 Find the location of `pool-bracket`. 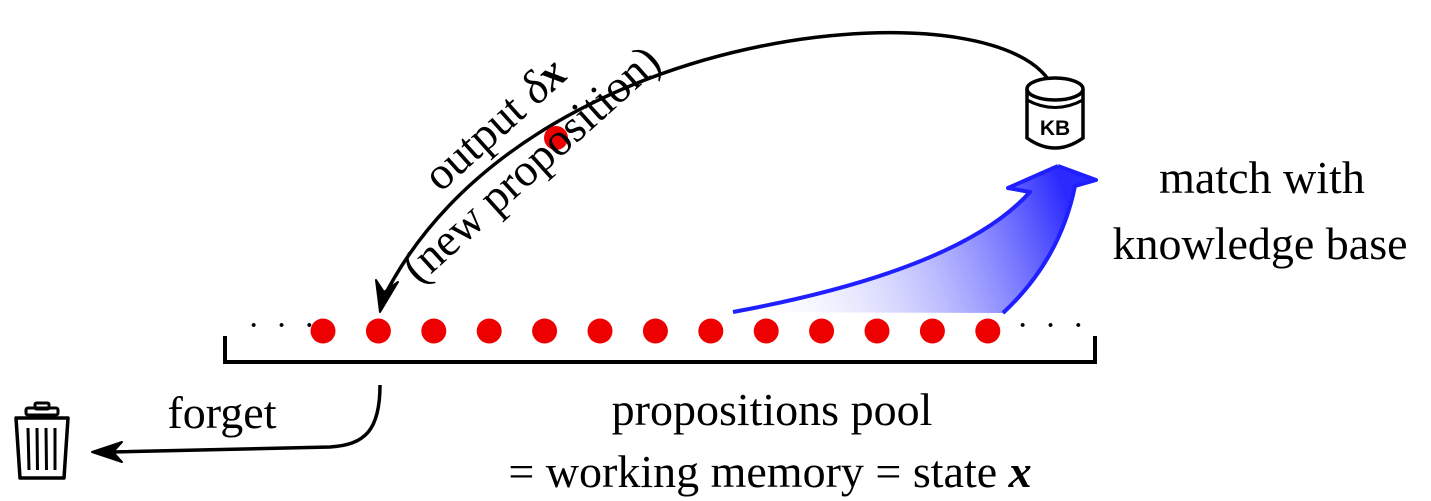

pool-bracket is located at coordinates (660, 350).